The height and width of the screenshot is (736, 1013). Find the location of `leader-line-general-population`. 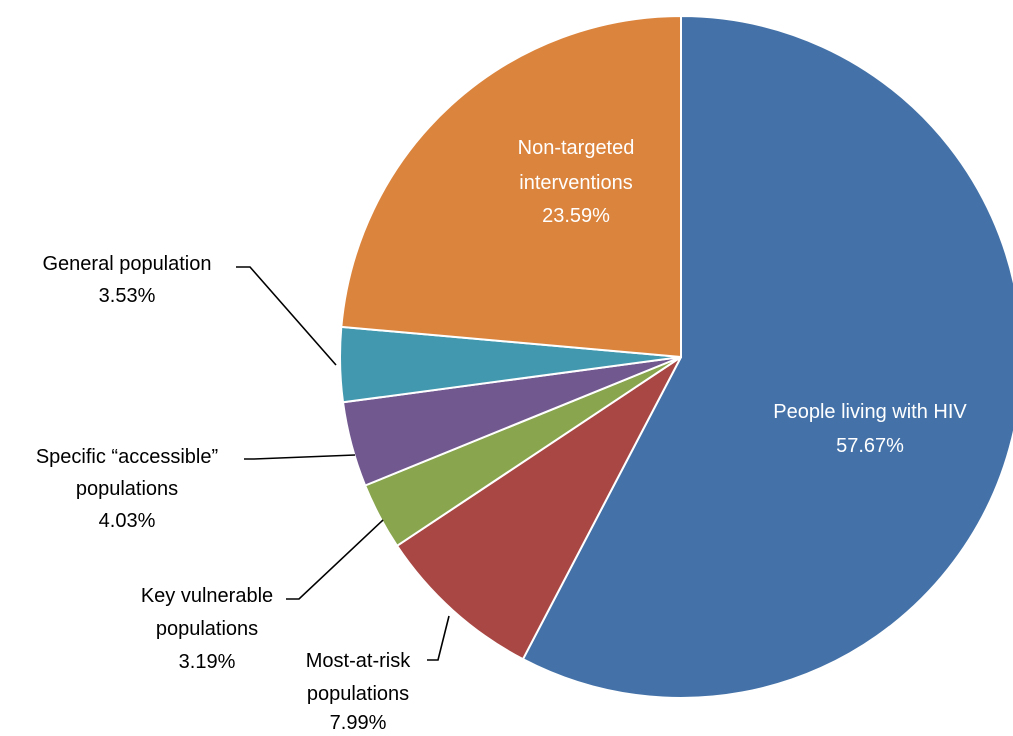

leader-line-general-population is located at coordinates (286, 316).